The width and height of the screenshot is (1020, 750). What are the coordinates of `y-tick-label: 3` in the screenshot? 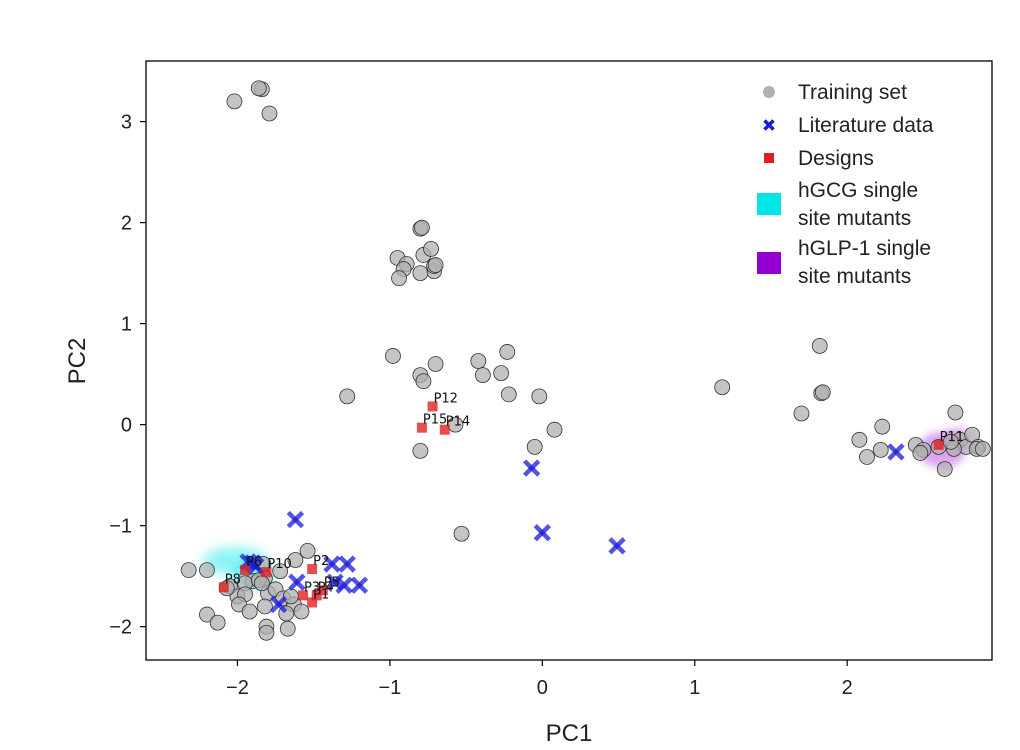 It's located at (126, 123).